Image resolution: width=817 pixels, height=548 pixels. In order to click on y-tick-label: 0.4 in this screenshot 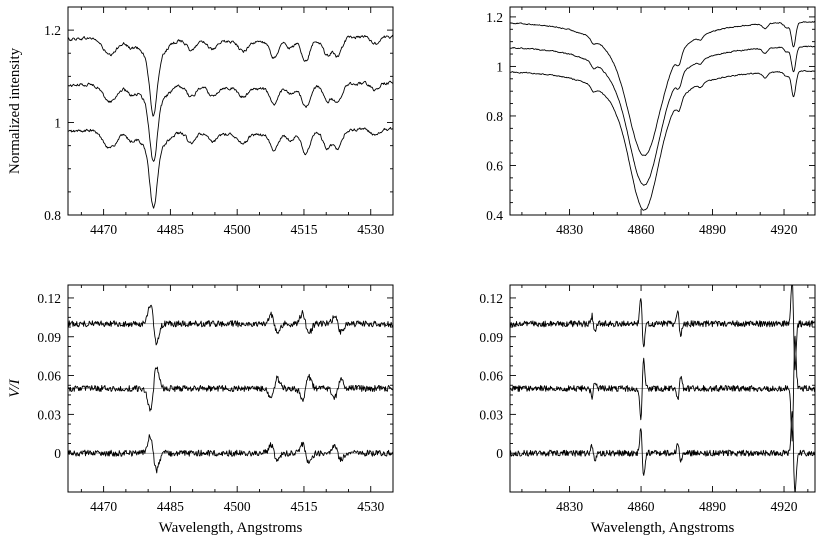, I will do `click(494, 215)`.